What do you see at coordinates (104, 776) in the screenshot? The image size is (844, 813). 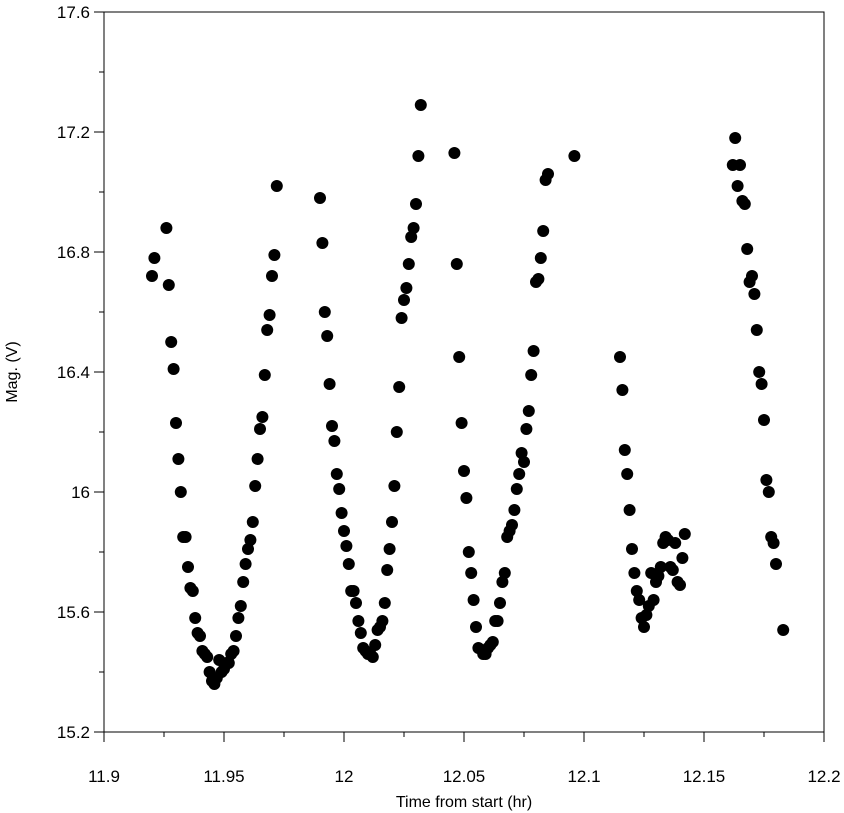 I see `x-tick-label: 11.9` at bounding box center [104, 776].